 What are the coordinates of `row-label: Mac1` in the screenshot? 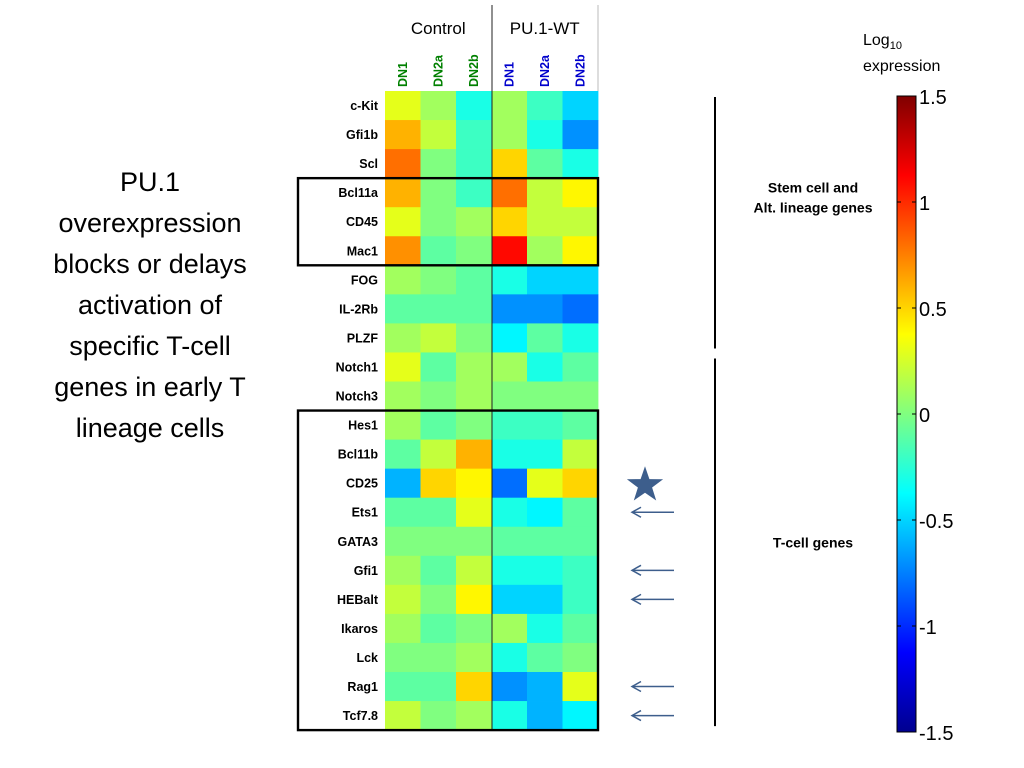 It's located at (362, 251).